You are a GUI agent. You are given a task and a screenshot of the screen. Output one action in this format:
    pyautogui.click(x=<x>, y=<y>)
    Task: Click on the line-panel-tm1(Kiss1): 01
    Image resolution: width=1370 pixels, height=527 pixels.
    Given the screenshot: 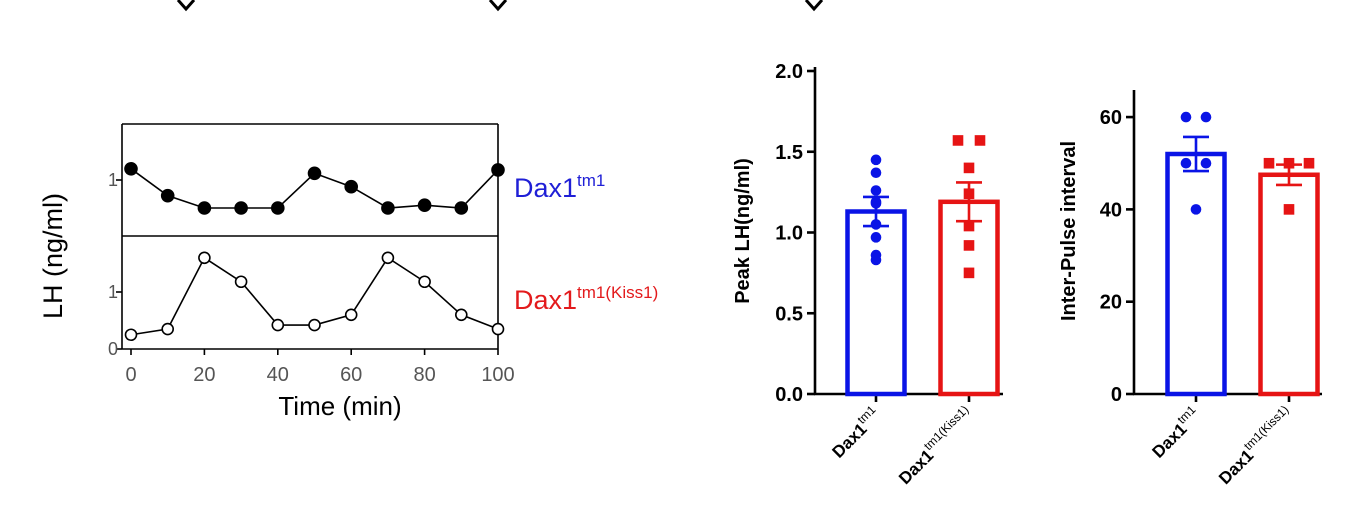 What is the action you would take?
    pyautogui.click(x=306, y=305)
    